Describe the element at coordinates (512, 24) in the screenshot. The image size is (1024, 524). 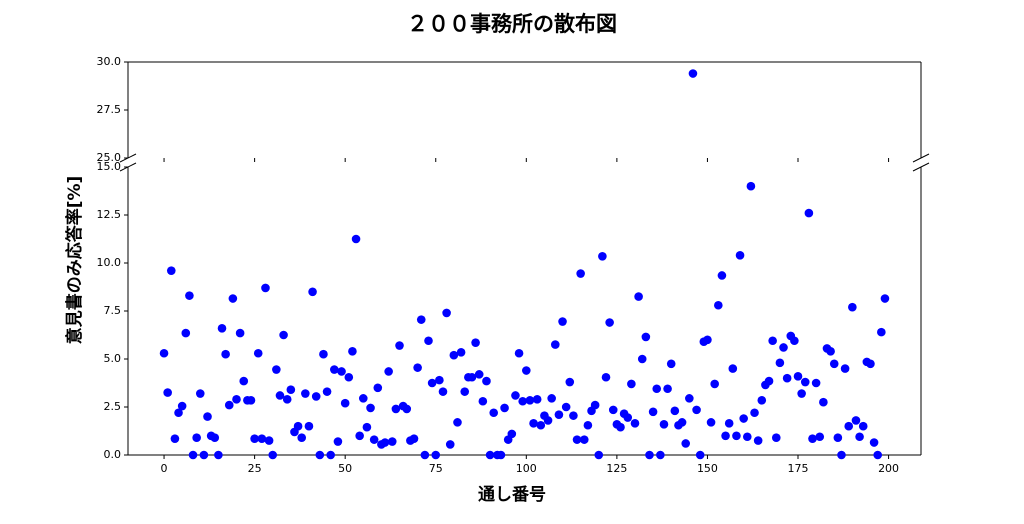
I see `chart-title: ２００事務所の散布図` at that location.